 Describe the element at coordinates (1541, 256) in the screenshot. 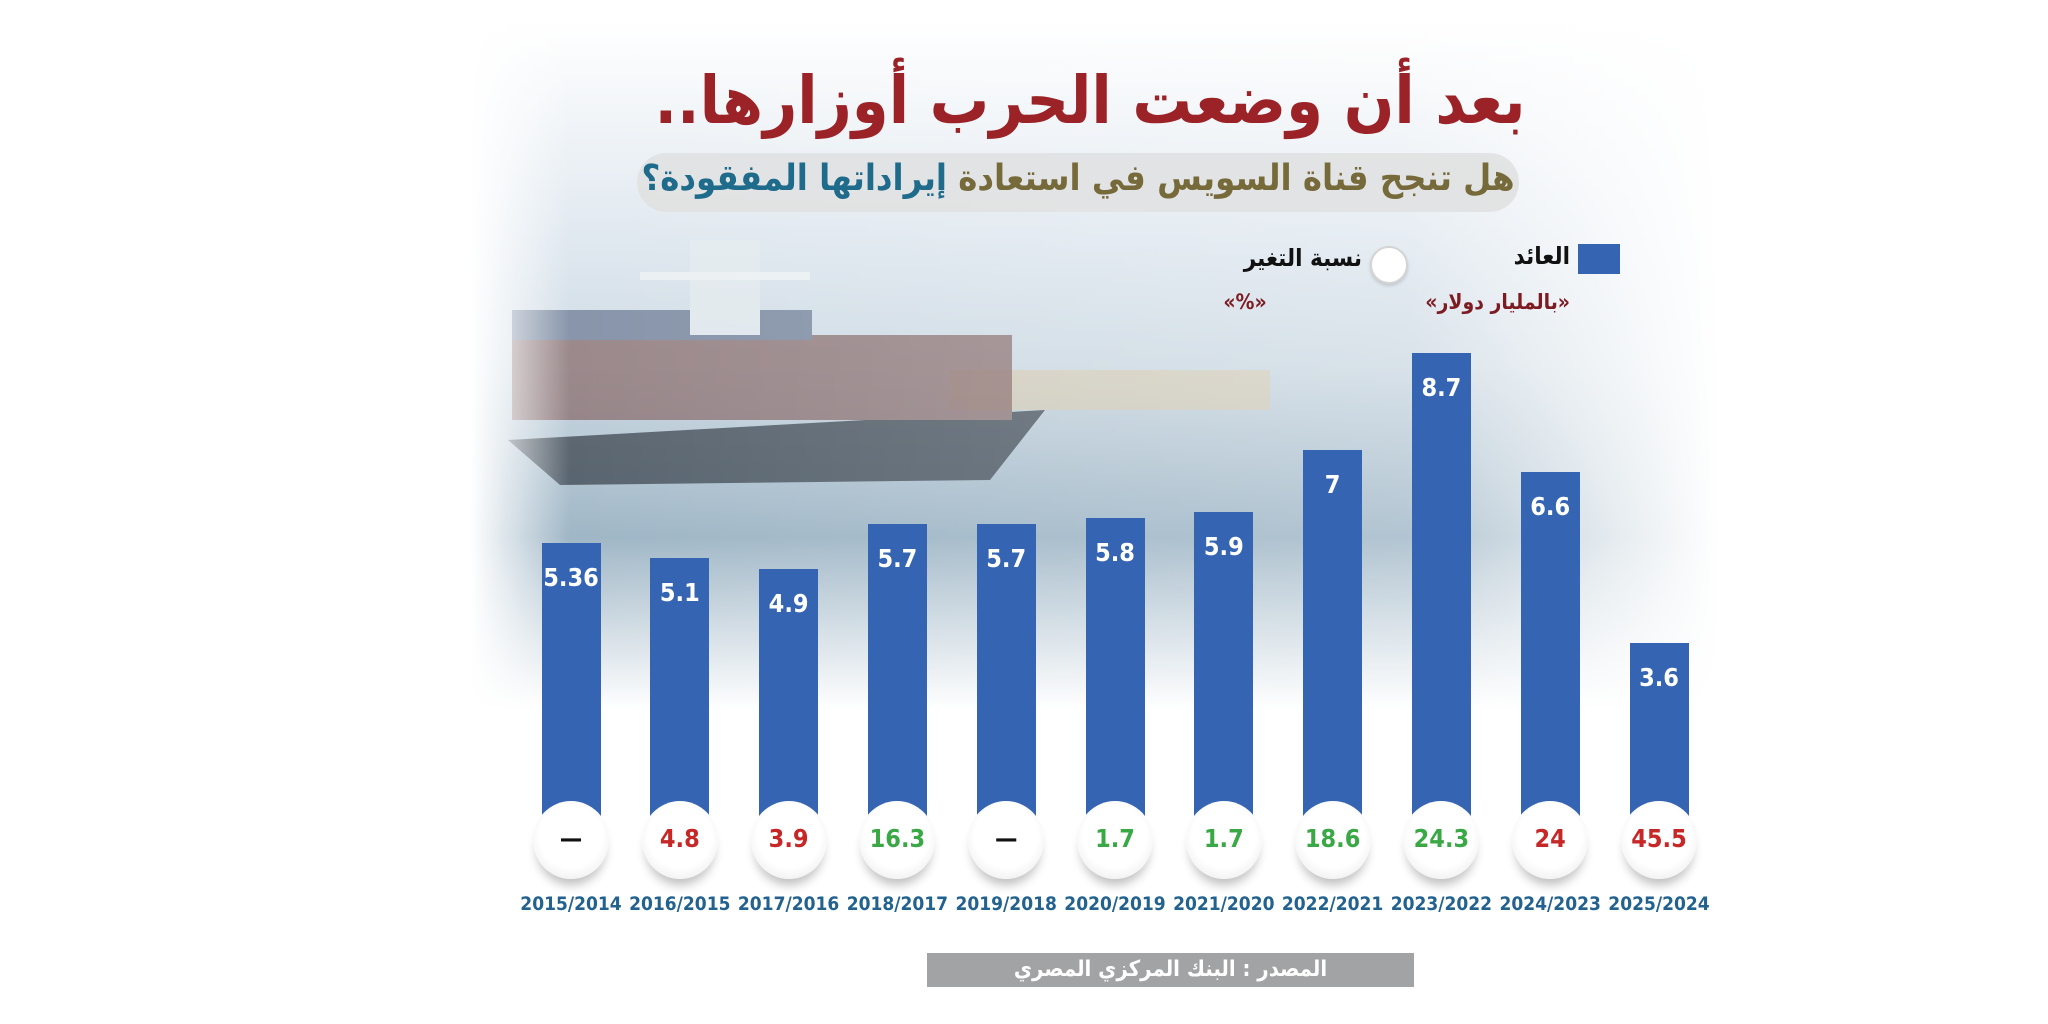

I see `legend-revenue-label: العائد` at that location.